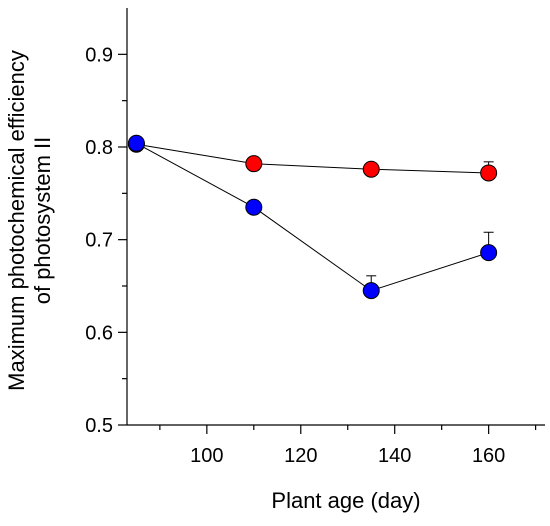  Describe the element at coordinates (99, 426) in the screenshot. I see `y-tick-label: 0.5` at that location.